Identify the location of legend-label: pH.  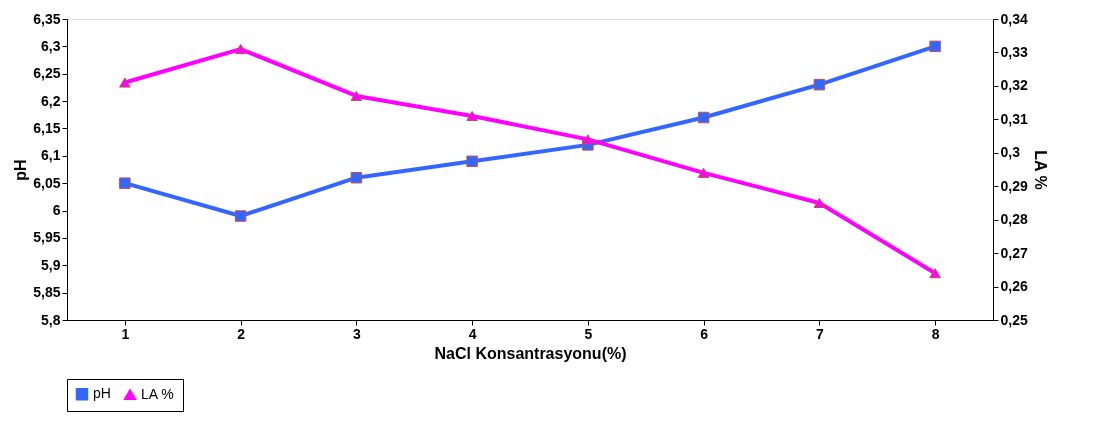
(102, 393).